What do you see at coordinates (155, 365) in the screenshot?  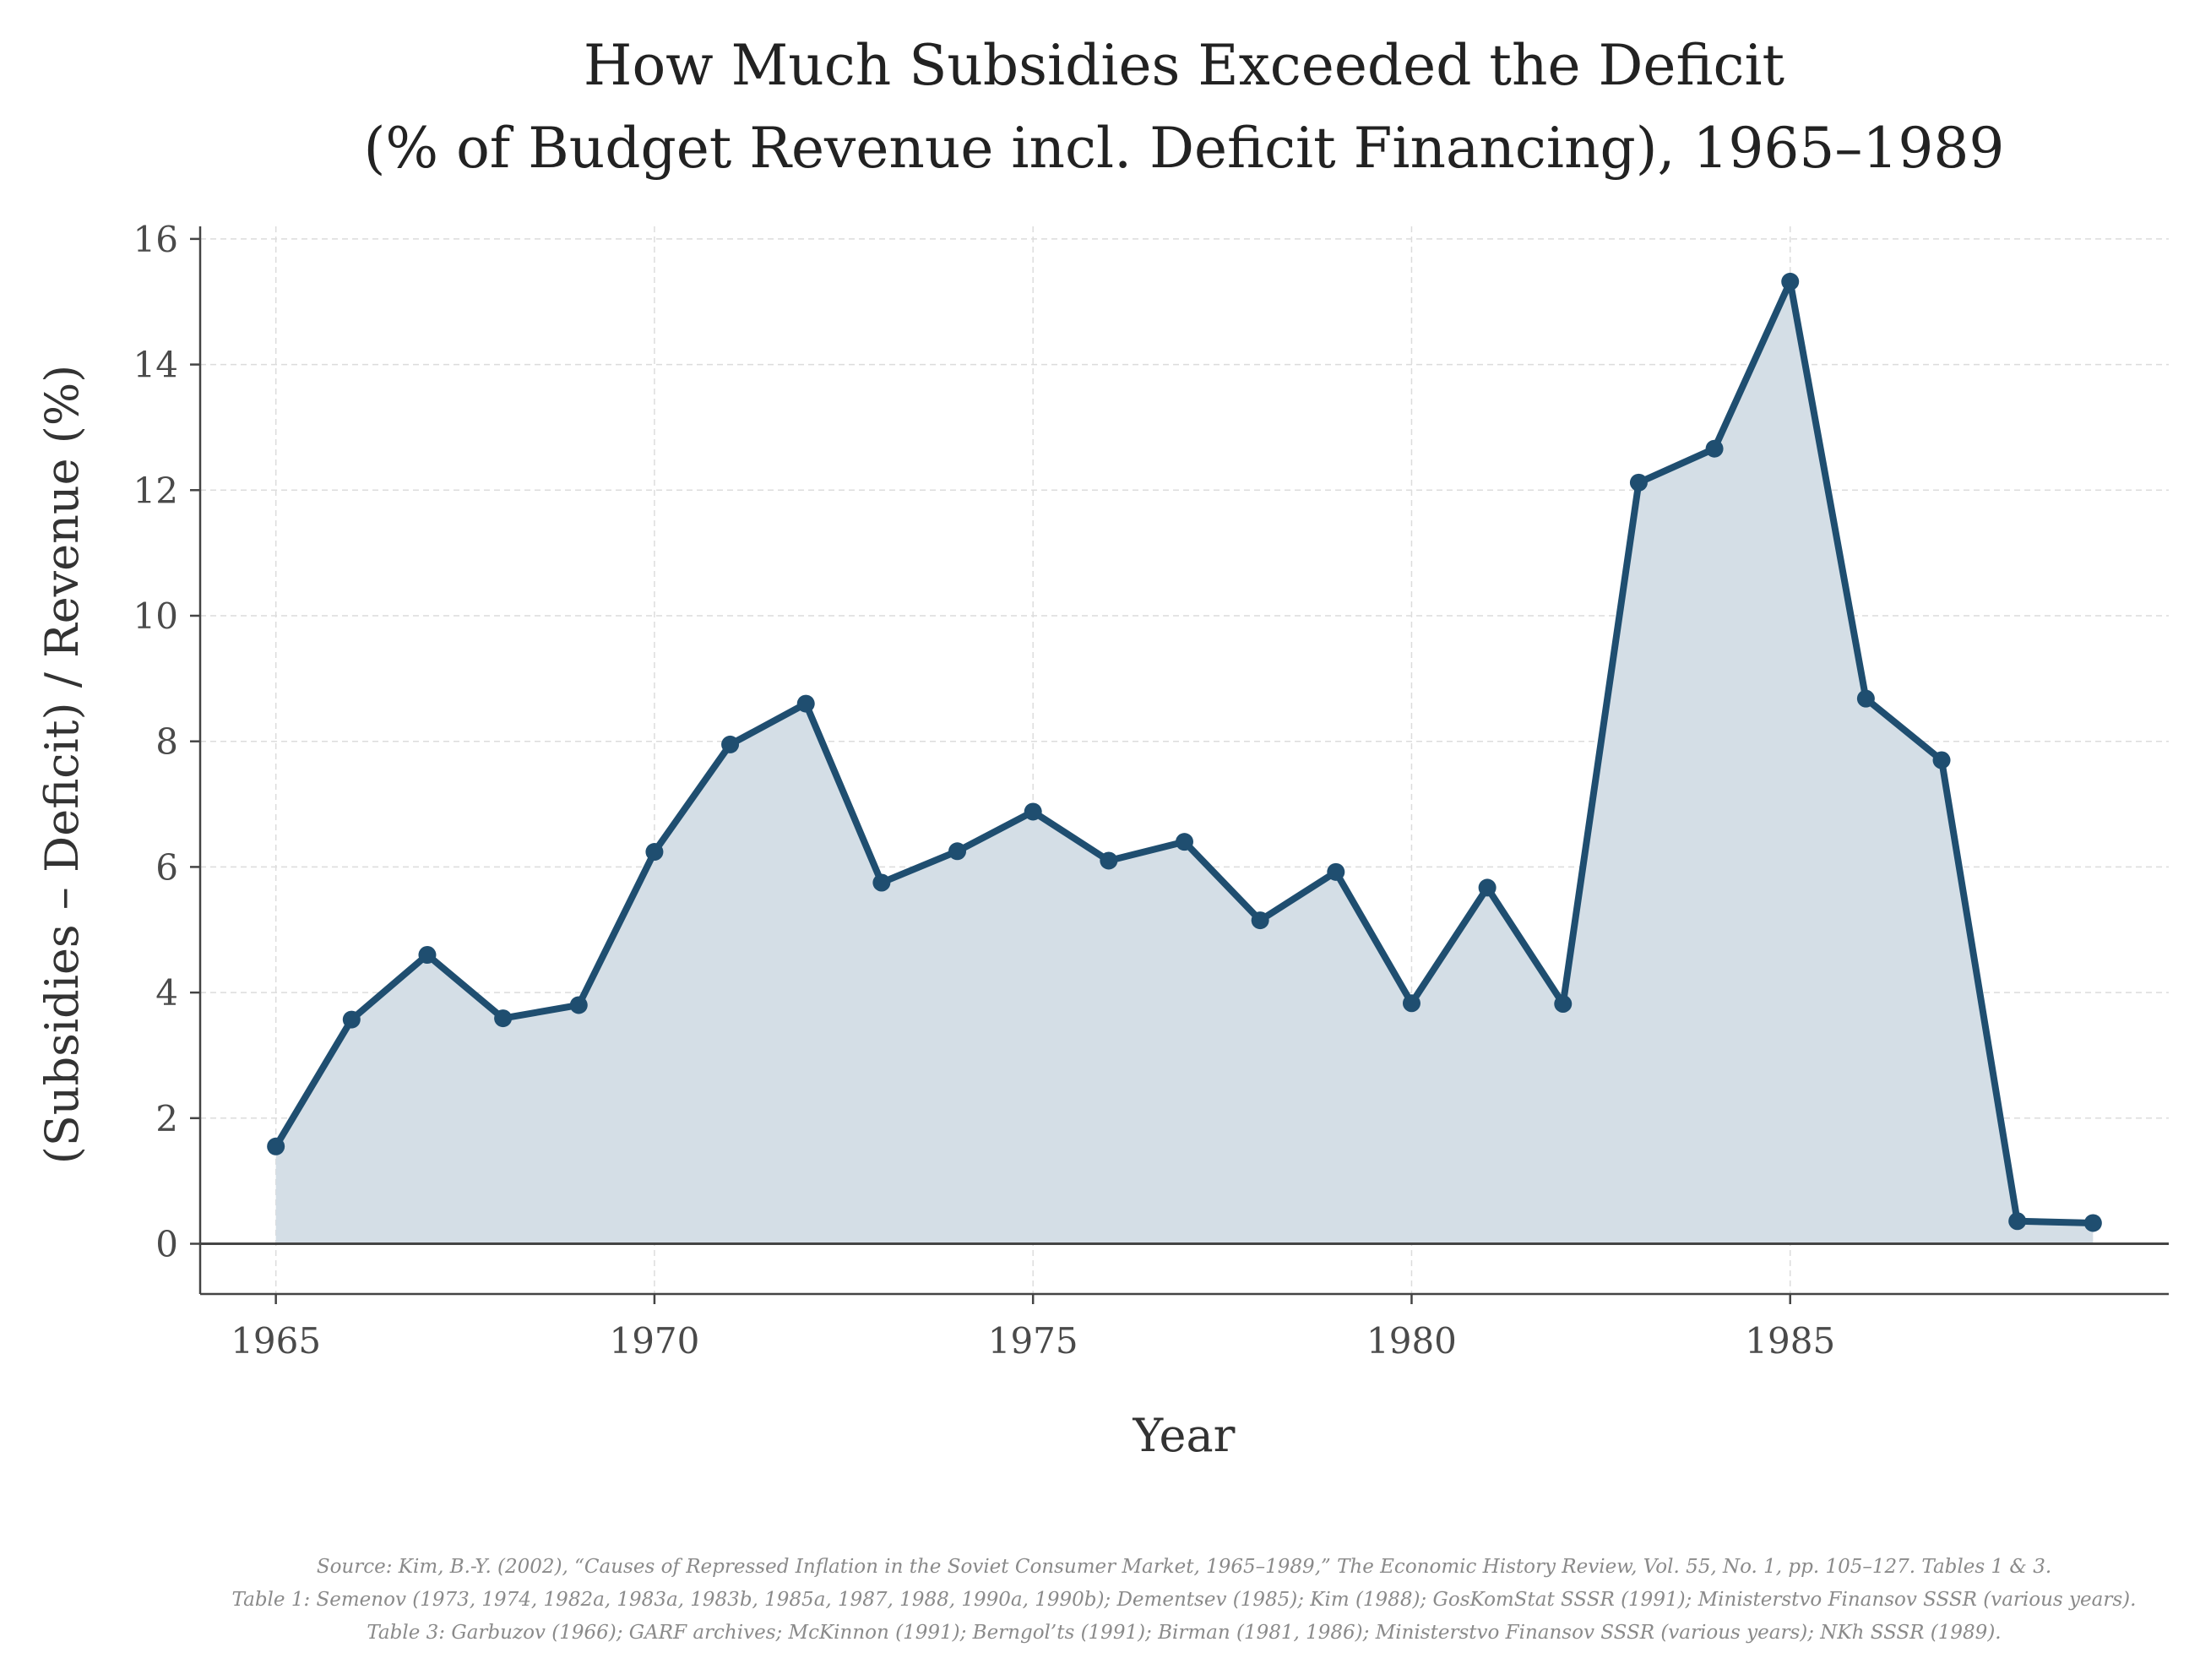 I see `y-tick-label: 14` at bounding box center [155, 365].